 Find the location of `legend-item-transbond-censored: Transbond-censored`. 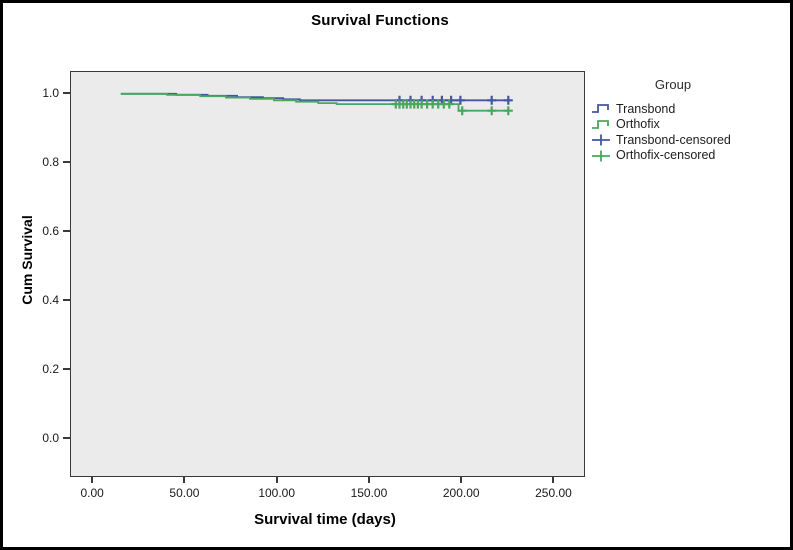

legend-item-transbond-censored: Transbond-censored is located at coordinates (683, 140).